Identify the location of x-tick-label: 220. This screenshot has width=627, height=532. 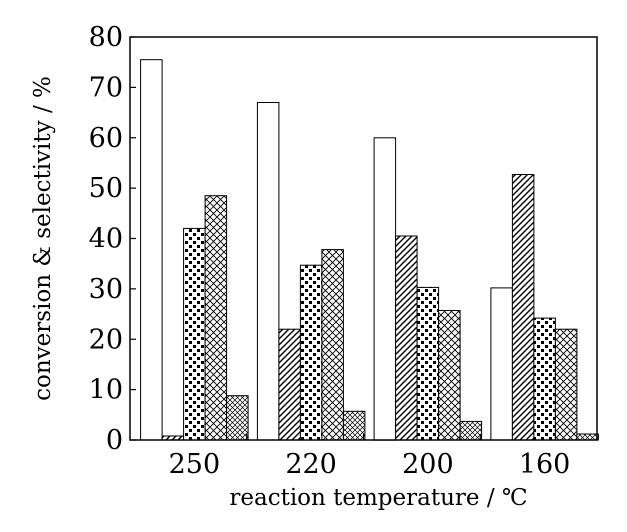
(311, 464).